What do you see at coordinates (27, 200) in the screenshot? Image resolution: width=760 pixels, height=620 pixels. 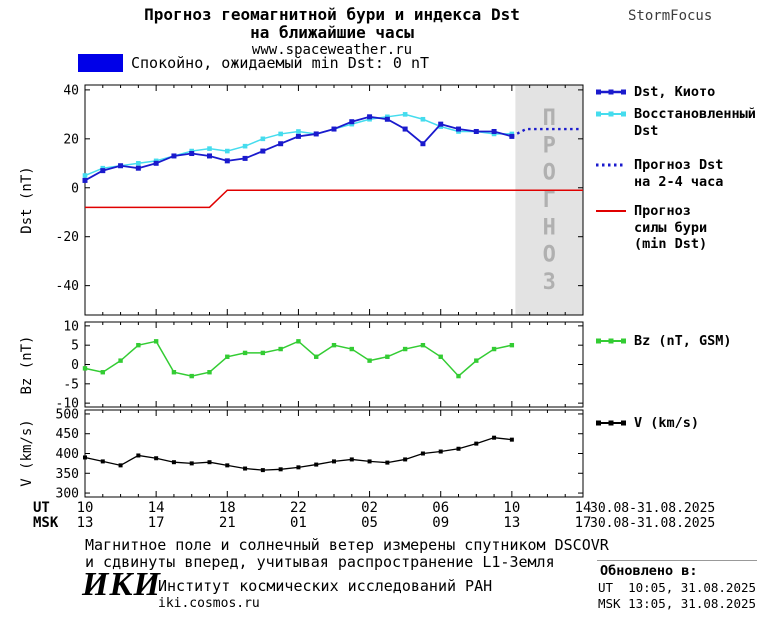 I see `dst-axis-label: Dst (nT)` at bounding box center [27, 200].